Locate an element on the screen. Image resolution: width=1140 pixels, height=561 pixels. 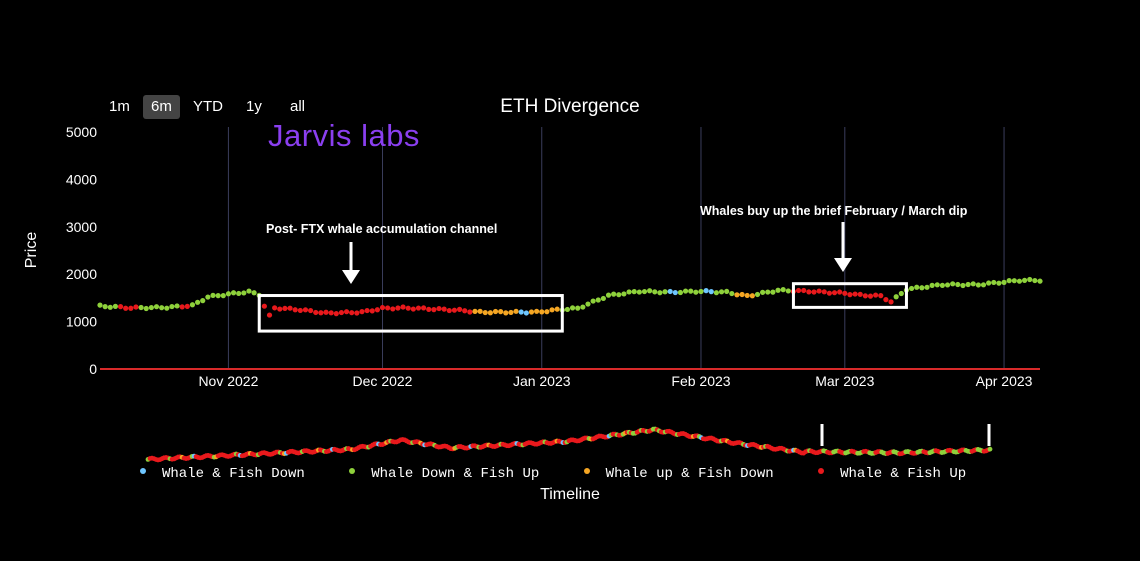
y-tick-label: 4000 is located at coordinates (81, 179).